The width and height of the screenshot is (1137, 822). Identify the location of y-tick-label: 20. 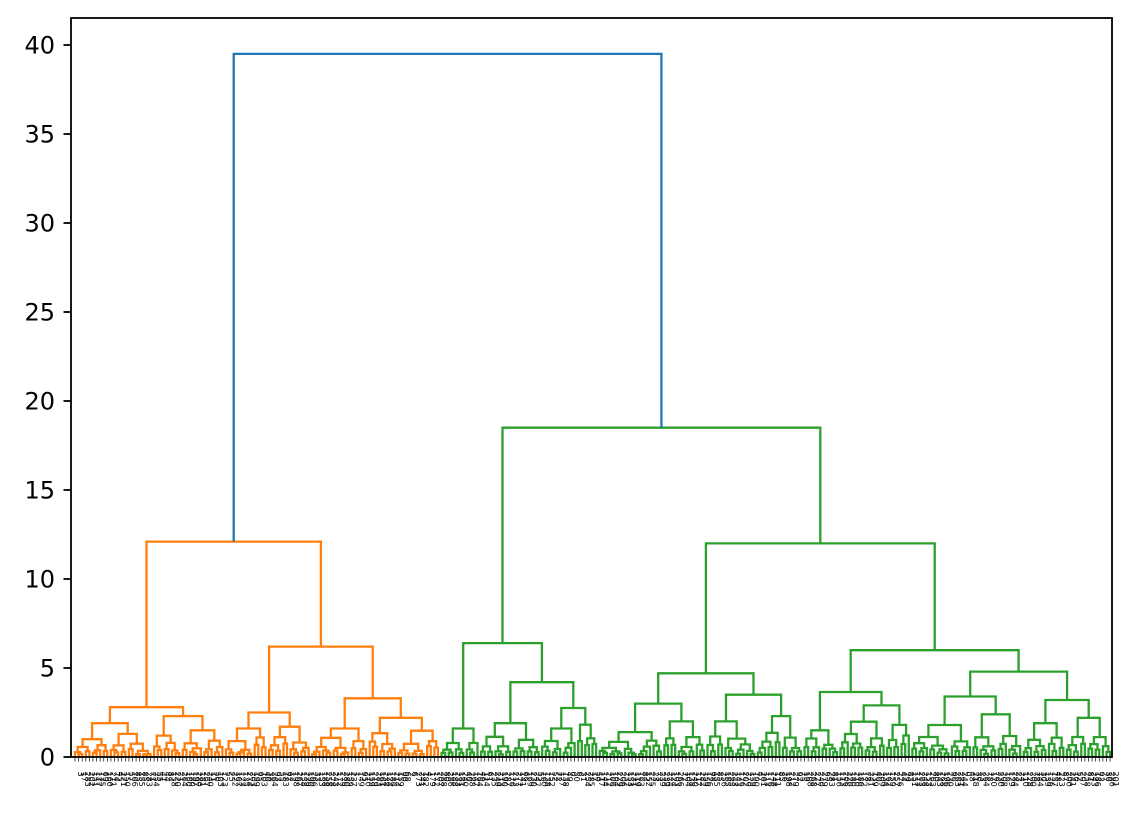
(39, 402).